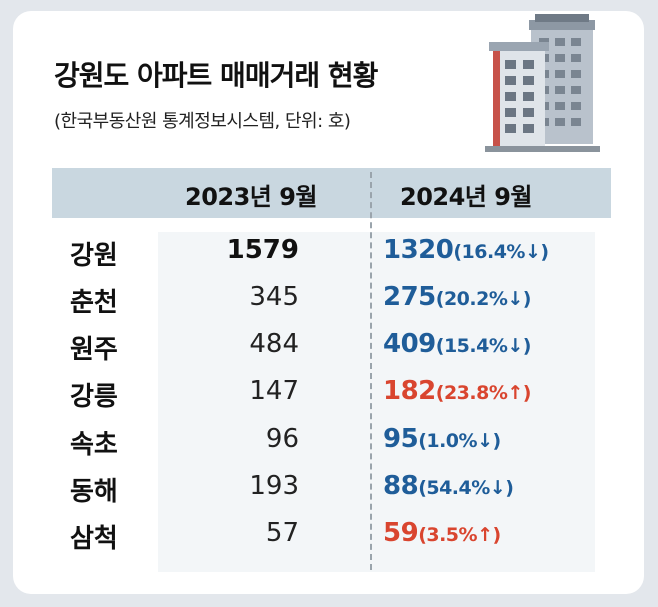 The image size is (658, 607). What do you see at coordinates (329, 494) in the screenshot?
I see `table-row: 동해 193 88(54.4%↓)` at bounding box center [329, 494].